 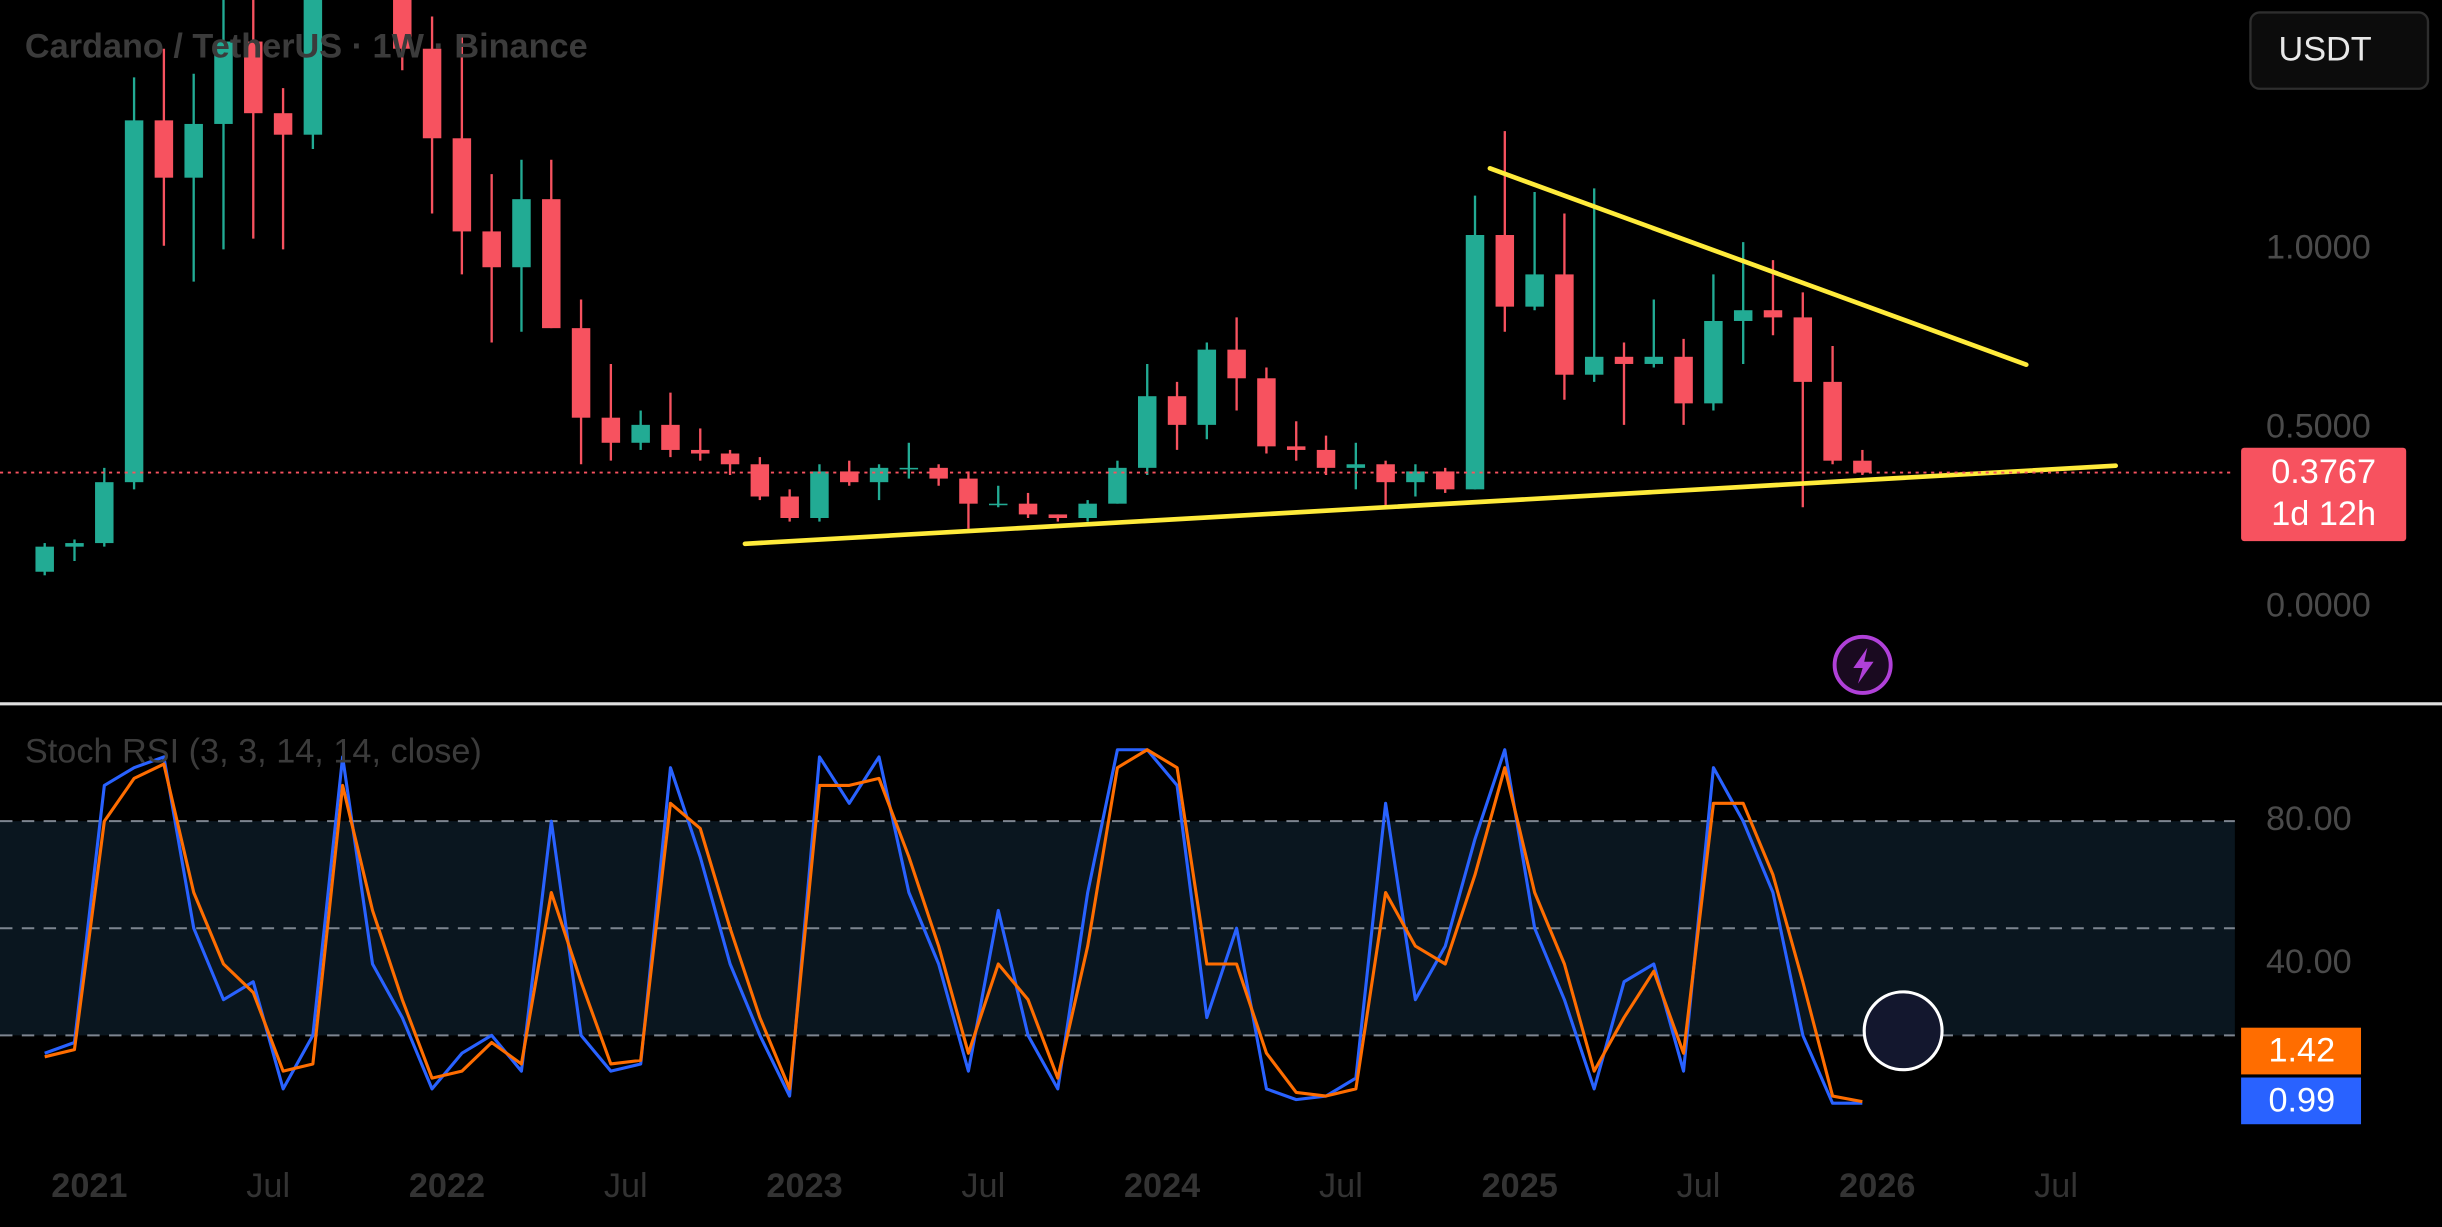 I want to click on price-label-box, so click(x=2324, y=494).